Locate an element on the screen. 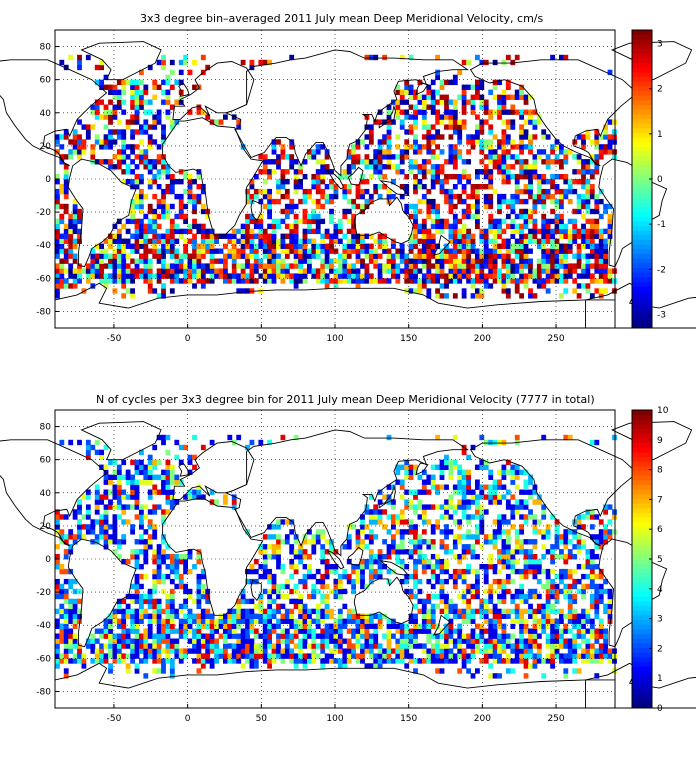 This screenshot has height=760, width=696. colorbar-segment is located at coordinates (642, 154).